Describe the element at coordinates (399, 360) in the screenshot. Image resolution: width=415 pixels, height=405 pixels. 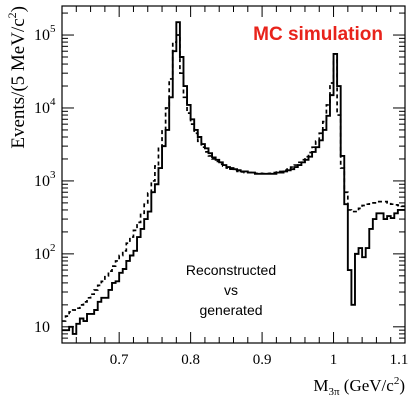
I see `x-tick-label: 1.1` at that location.